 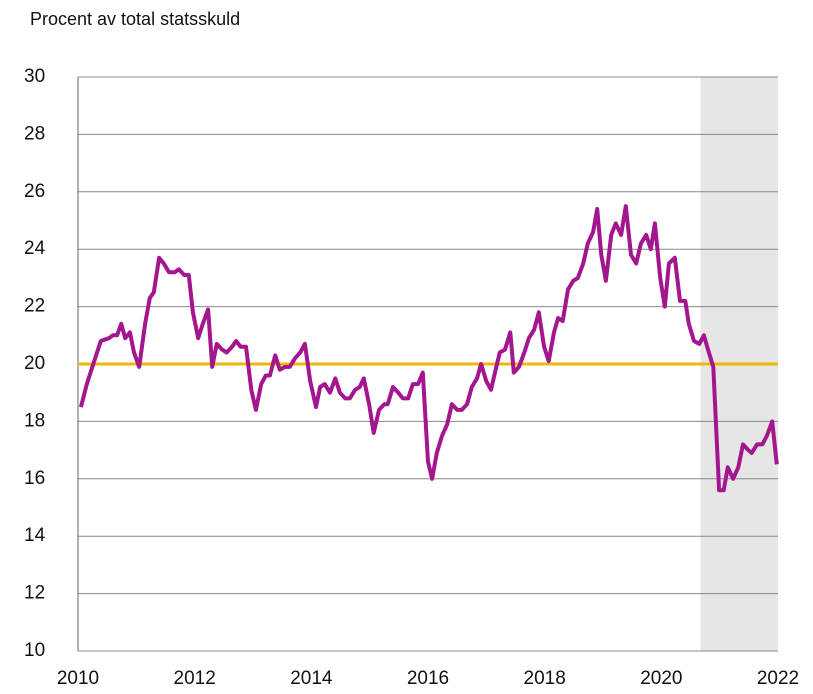 I want to click on x-tick-label: 2018, so click(x=545, y=678).